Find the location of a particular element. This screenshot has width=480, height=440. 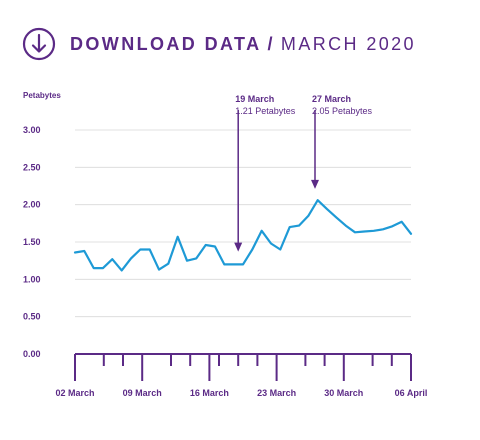

y-axis-label: Petabytes is located at coordinates (42, 95).